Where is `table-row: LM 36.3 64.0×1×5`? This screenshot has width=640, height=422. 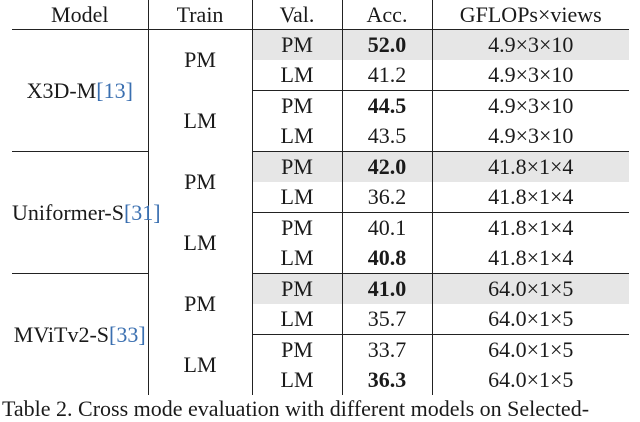 table-row: LM 36.3 64.0×1×5 is located at coordinates (320, 380).